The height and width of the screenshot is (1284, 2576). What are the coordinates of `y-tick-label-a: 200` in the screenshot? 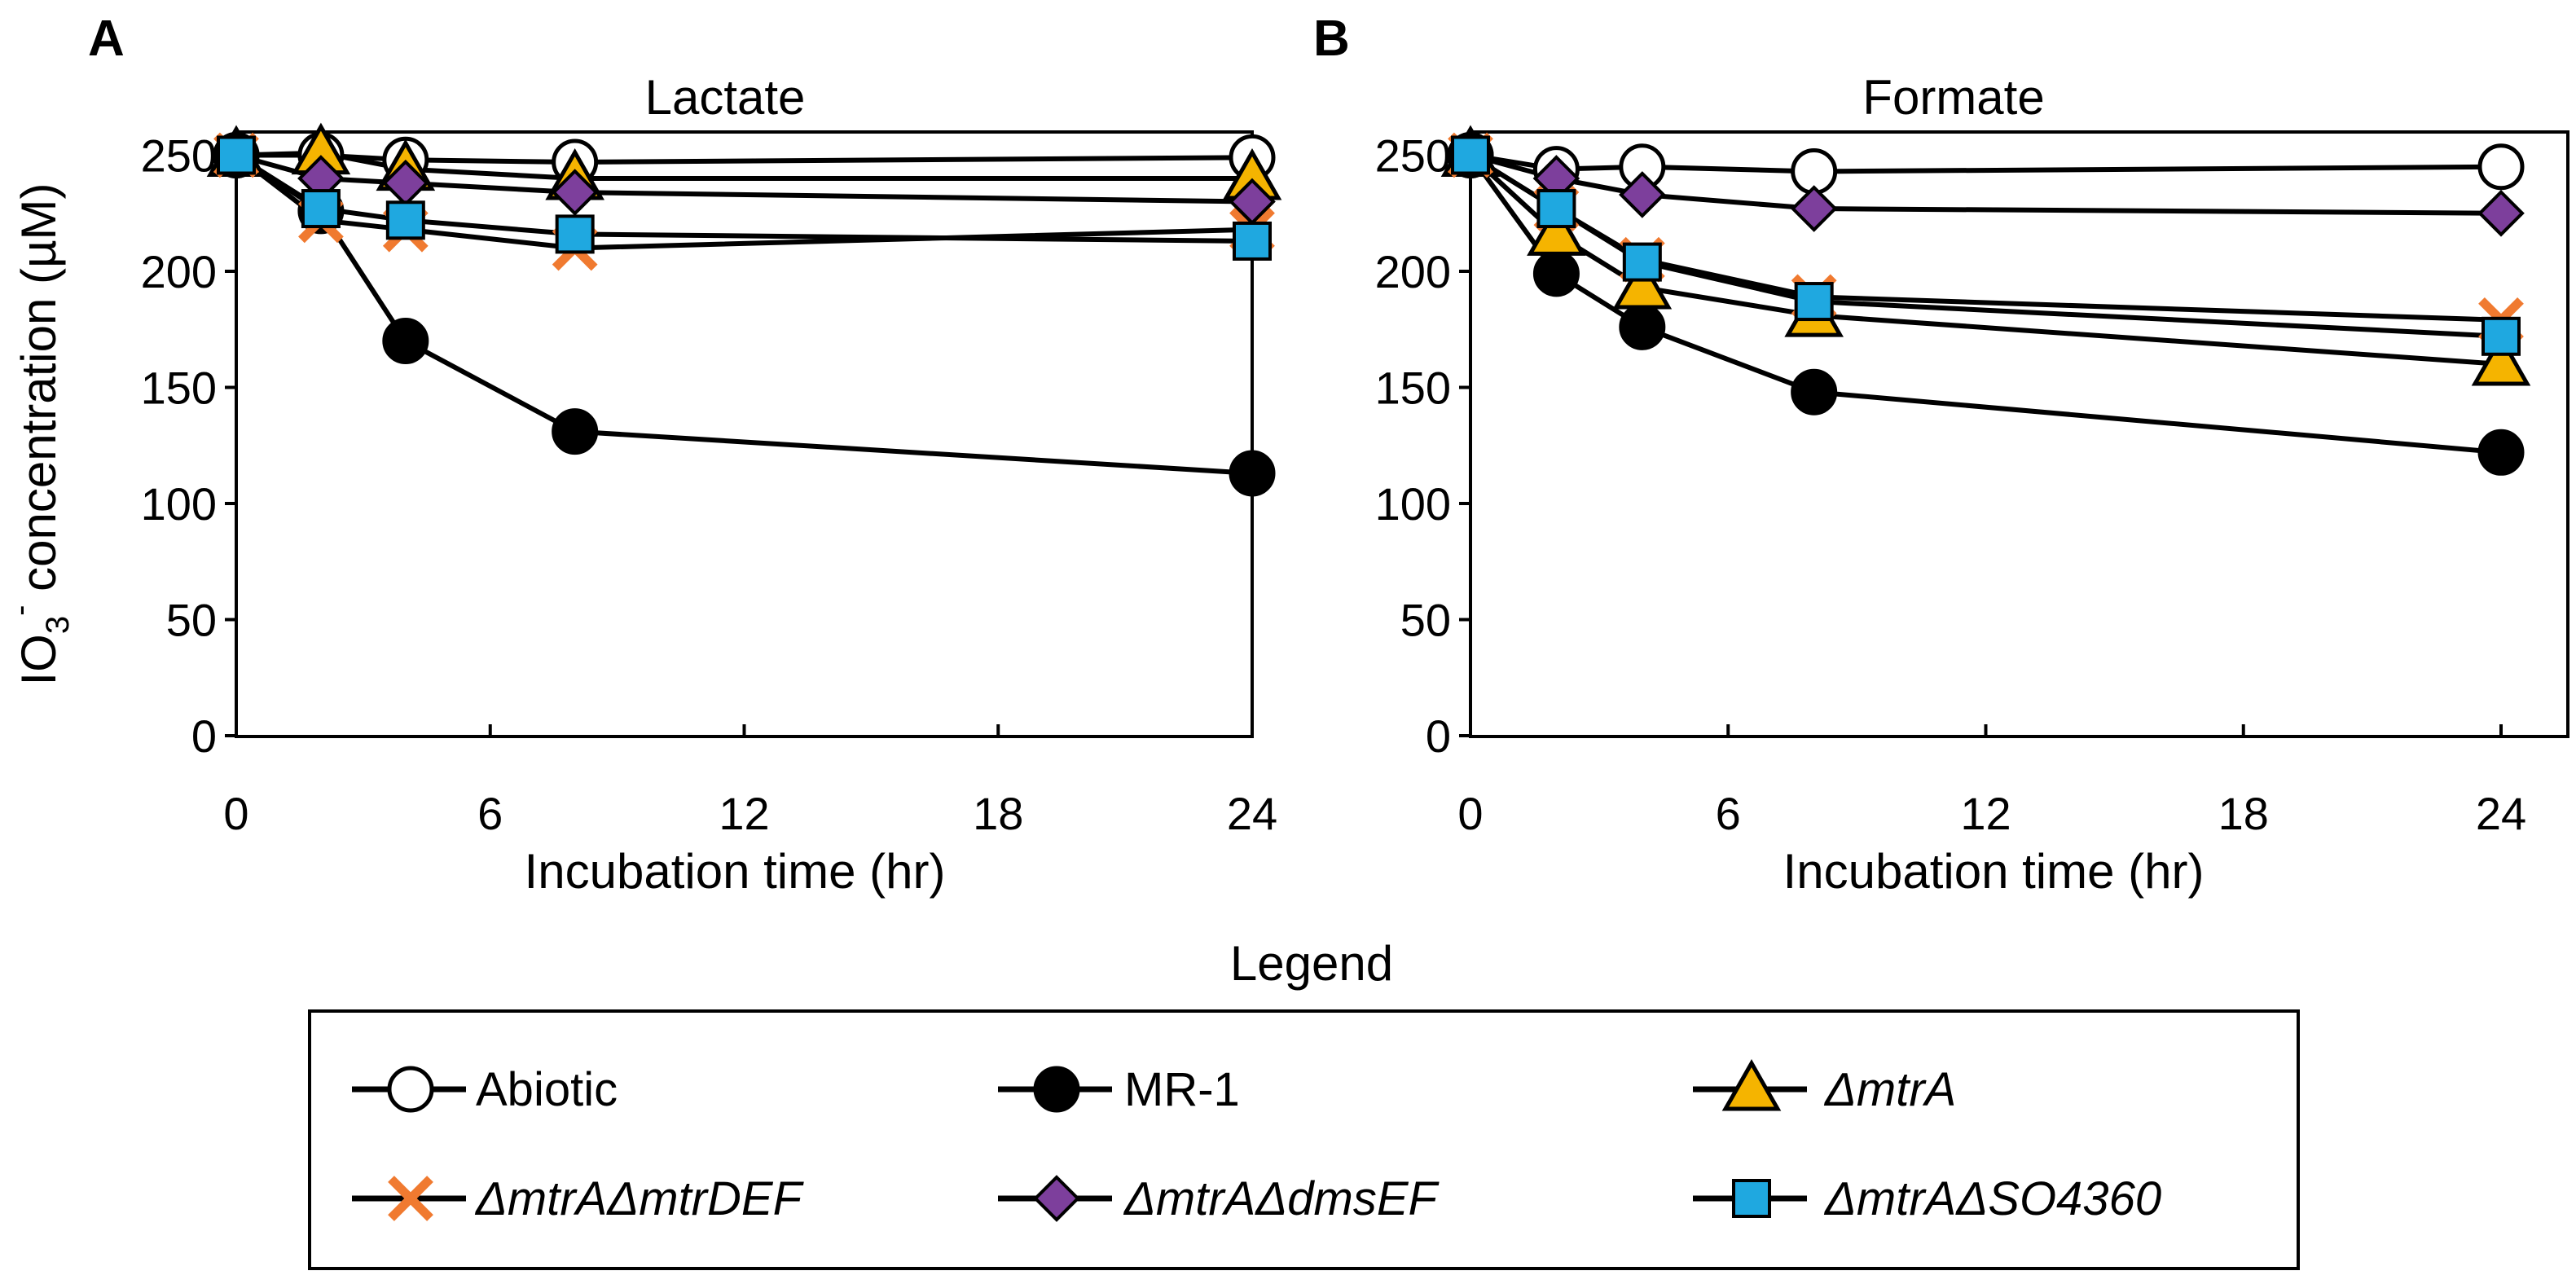 It's located at (179, 271).